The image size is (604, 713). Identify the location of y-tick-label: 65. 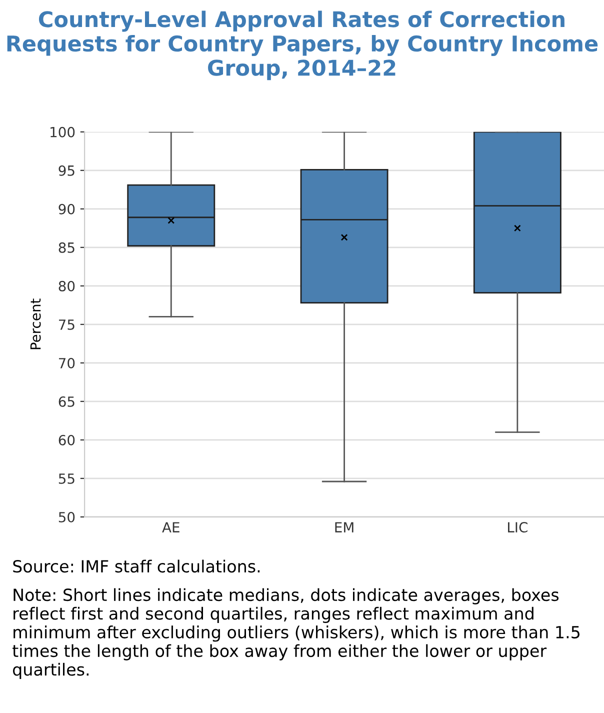
(66, 401).